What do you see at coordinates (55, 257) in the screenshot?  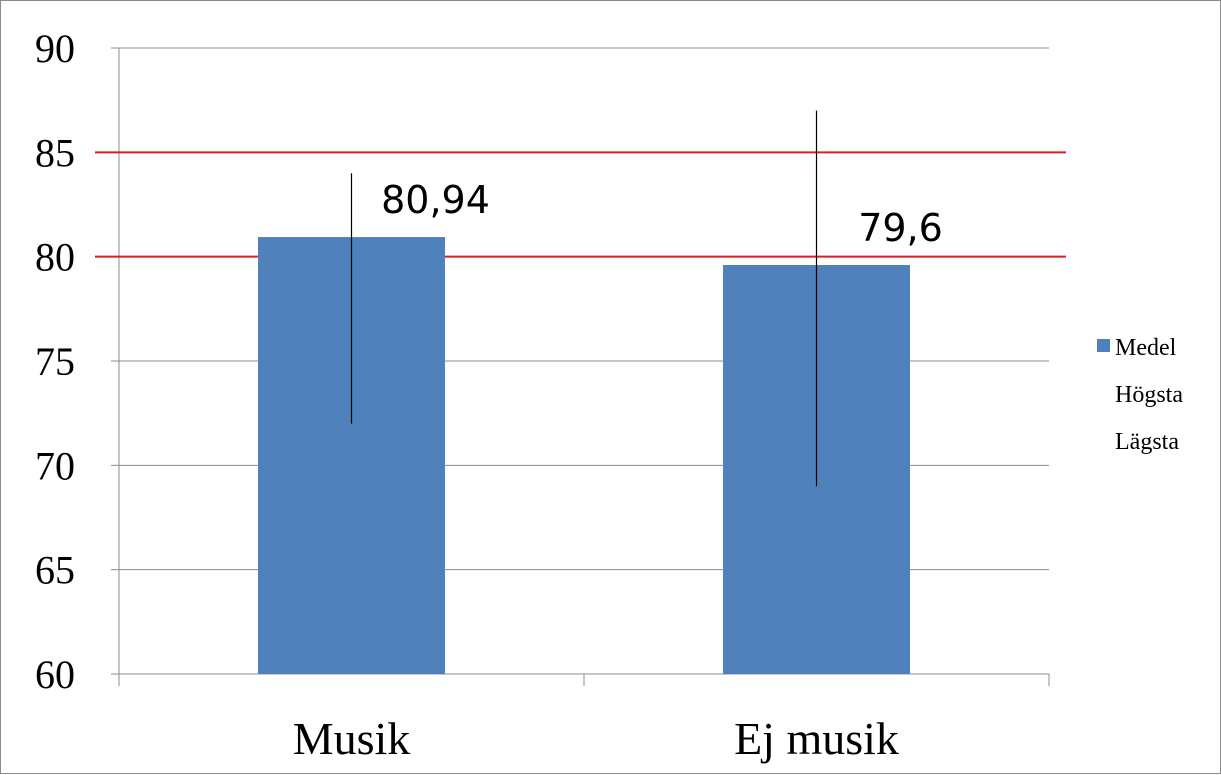 I see `y-tick-label: 80` at bounding box center [55, 257].